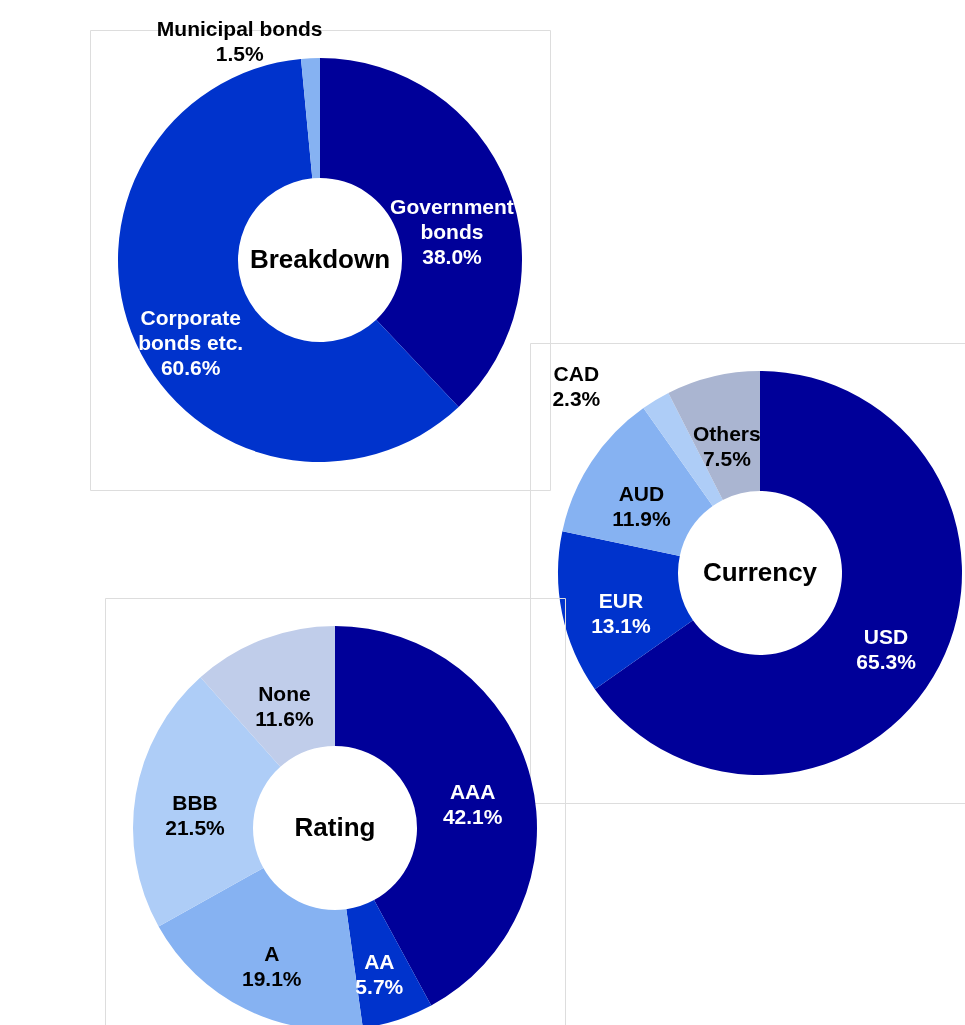 This screenshot has width=965, height=1025. What do you see at coordinates (452, 256) in the screenshot?
I see `data-label: 38.0%` at bounding box center [452, 256].